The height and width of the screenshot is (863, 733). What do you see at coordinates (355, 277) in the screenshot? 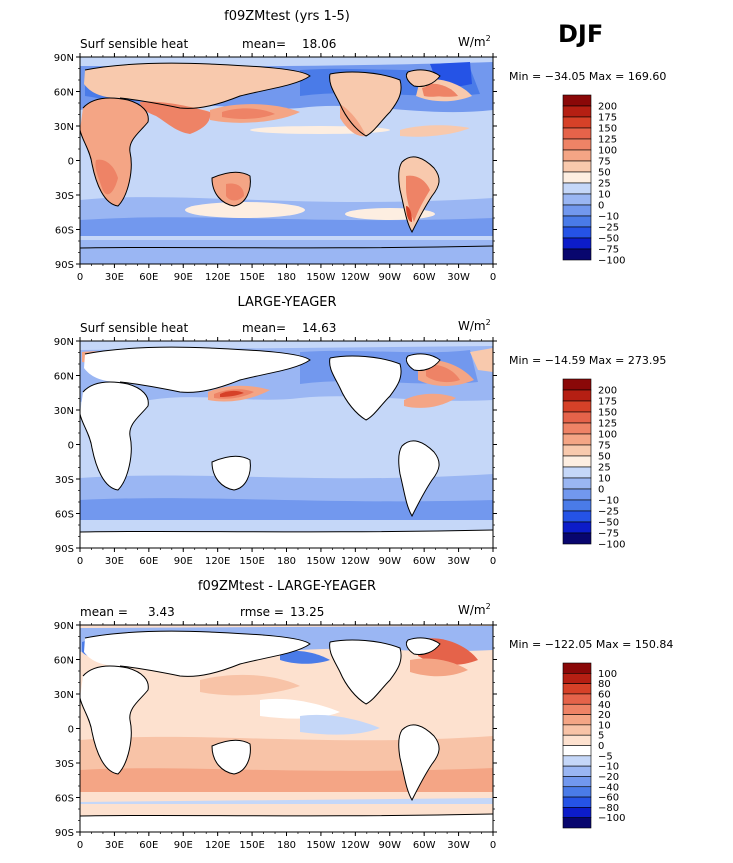
I see `lon-label: 120W` at bounding box center [355, 277].